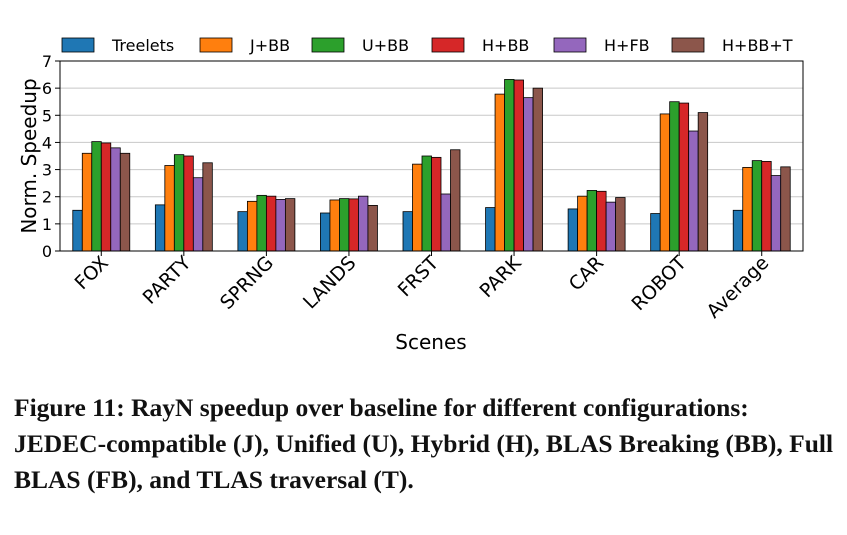  What do you see at coordinates (280, 225) in the screenshot?
I see `bar-h-fb-sprng` at bounding box center [280, 225].